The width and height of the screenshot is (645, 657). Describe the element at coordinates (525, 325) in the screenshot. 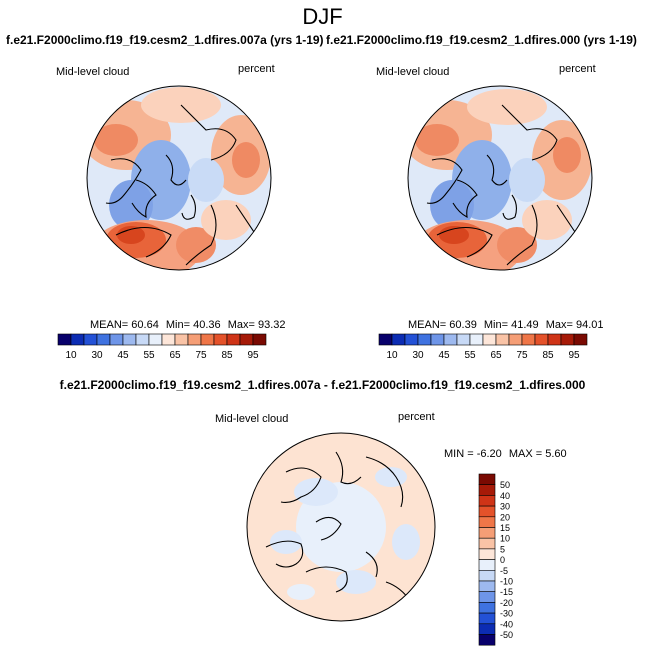

I see `panel-right-min: 41.49` at that location.